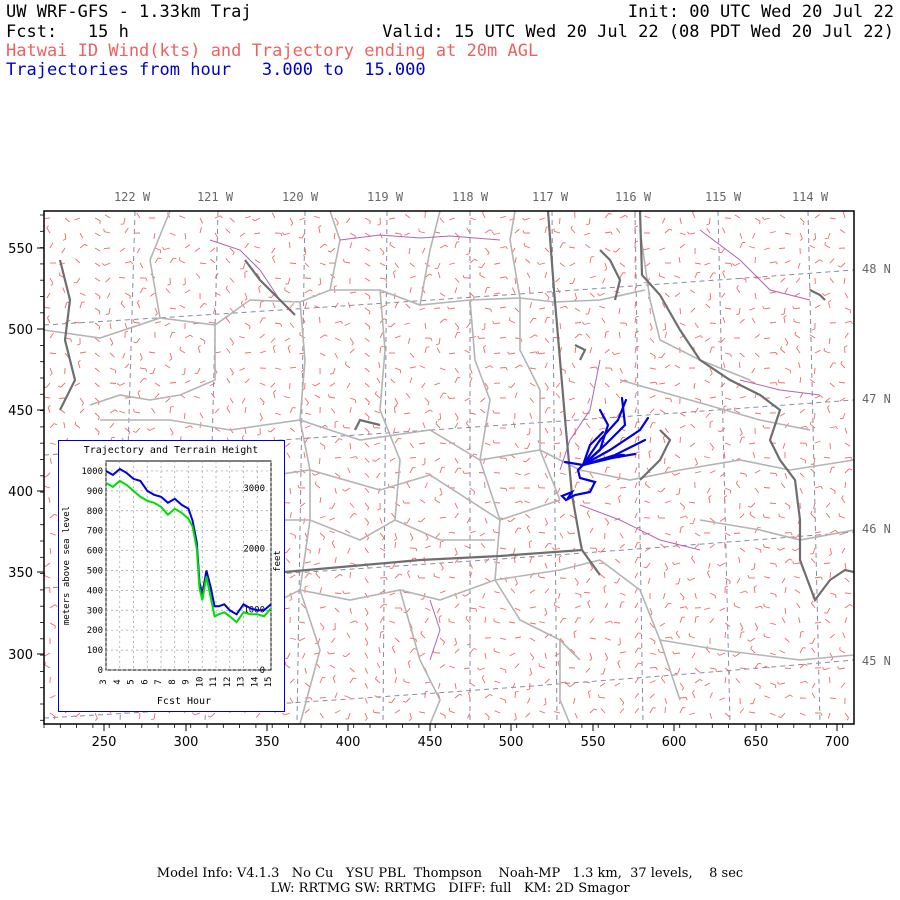 Image resolution: width=900 pixels, height=900 pixels. I want to click on inset-x-tick: 6, so click(145, 681).